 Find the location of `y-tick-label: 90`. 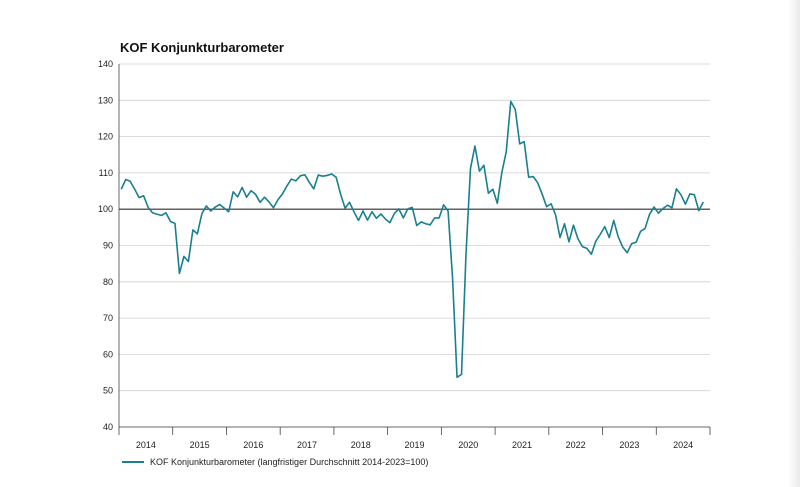

y-tick-label: 90 is located at coordinates (108, 246).